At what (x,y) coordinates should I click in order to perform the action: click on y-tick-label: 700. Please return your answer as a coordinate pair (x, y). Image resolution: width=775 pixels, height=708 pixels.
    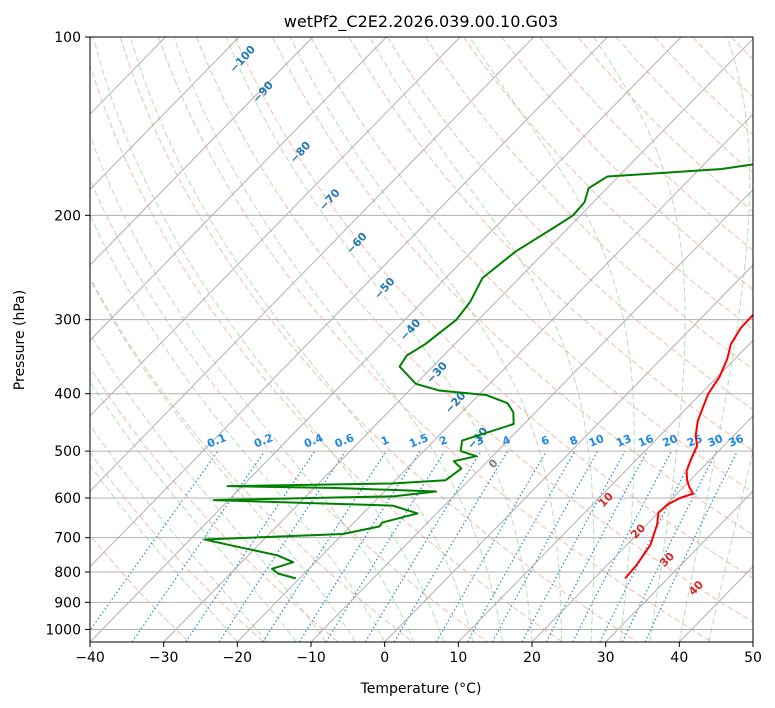
    Looking at the image, I should click on (67, 539).